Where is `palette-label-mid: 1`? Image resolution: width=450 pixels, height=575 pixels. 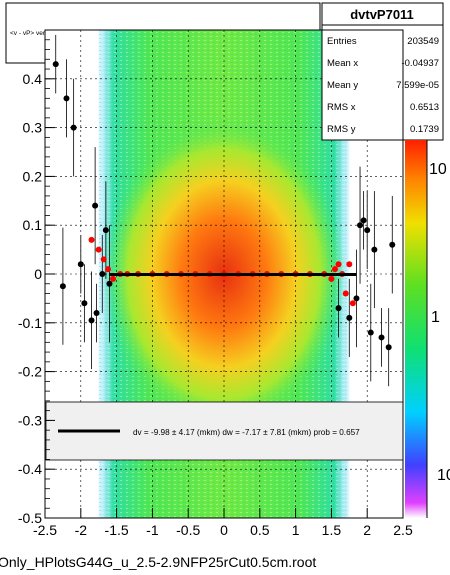
palette-label-mid: 1 is located at coordinates (435, 317).